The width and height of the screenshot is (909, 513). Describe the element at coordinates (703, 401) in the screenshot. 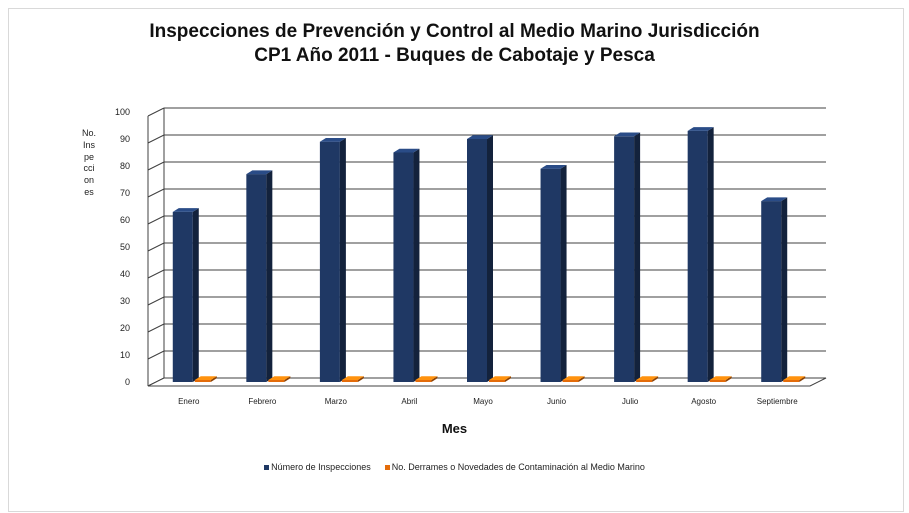

I see `x-tick-label: Agosto` at that location.